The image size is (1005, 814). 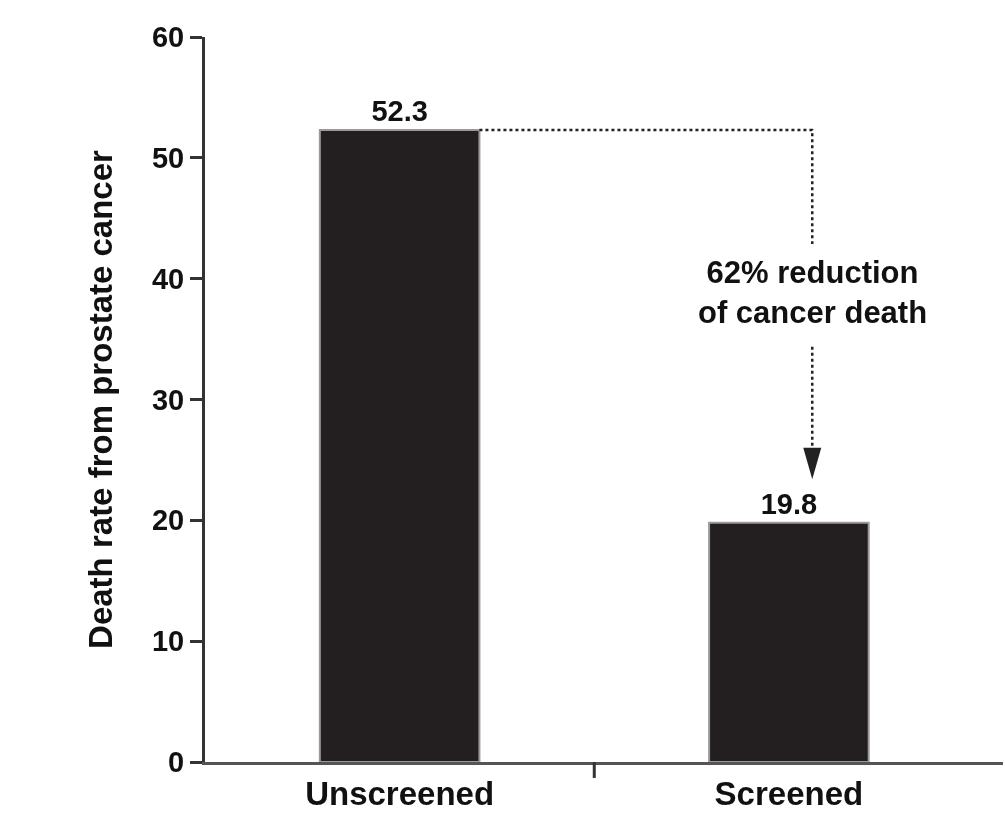 I want to click on y-tick-label: 50, so click(x=168, y=157).